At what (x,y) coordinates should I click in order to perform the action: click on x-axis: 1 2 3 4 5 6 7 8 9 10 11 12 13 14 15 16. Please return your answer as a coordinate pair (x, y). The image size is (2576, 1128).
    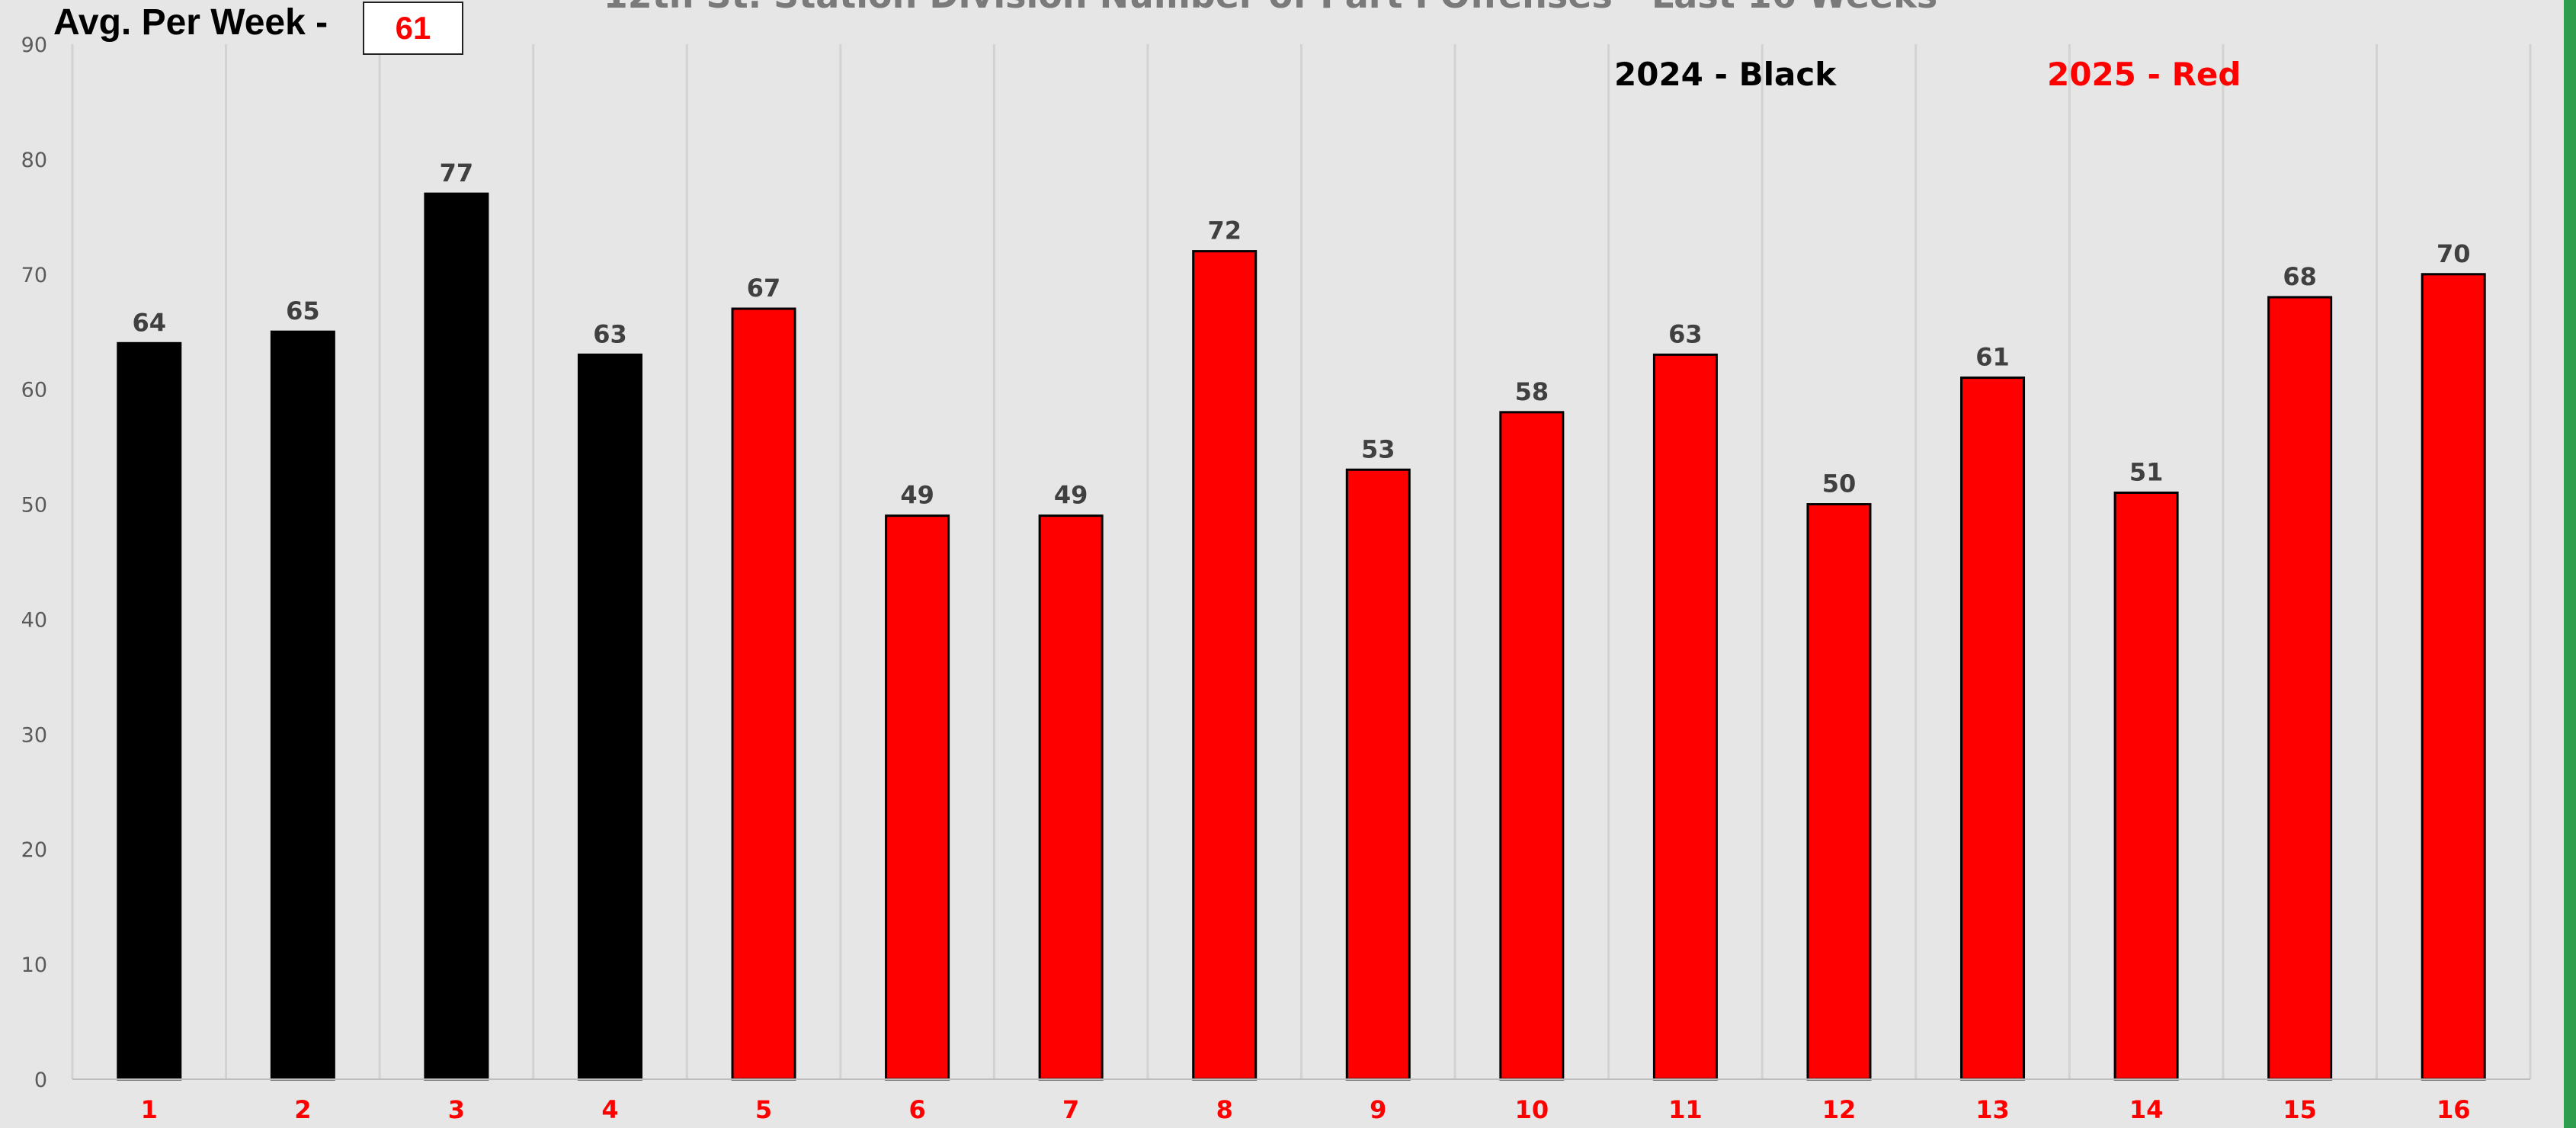
    Looking at the image, I should click on (1301, 1101).